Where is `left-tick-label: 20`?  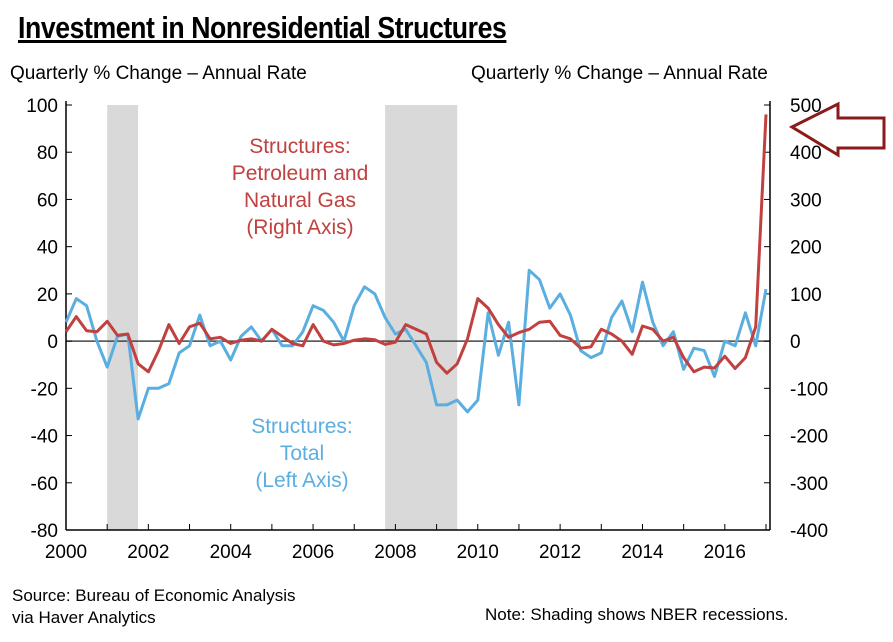 left-tick-label: 20 is located at coordinates (47, 295).